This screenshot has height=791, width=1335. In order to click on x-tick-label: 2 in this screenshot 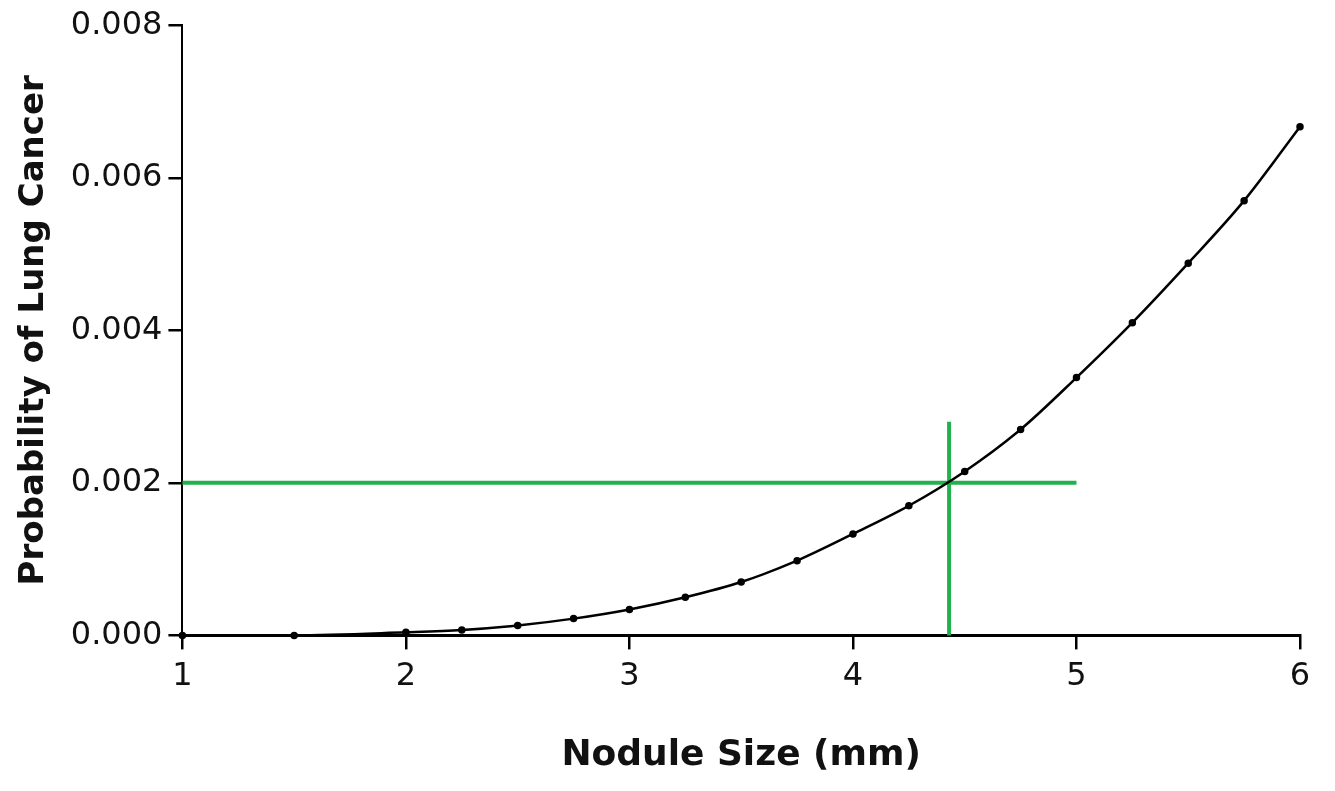, I will do `click(406, 673)`.